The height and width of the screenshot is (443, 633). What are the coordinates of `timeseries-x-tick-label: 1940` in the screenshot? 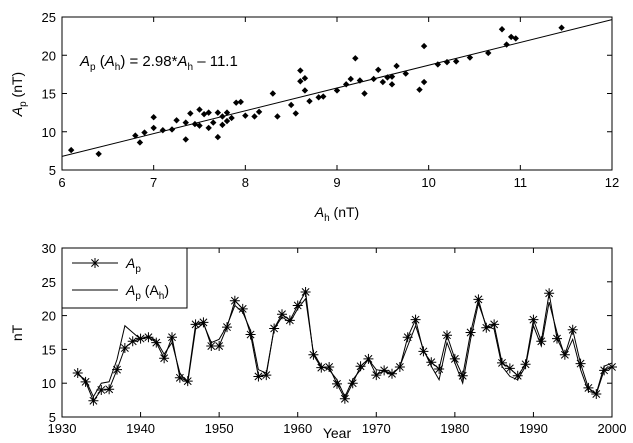 It's located at (140, 428).